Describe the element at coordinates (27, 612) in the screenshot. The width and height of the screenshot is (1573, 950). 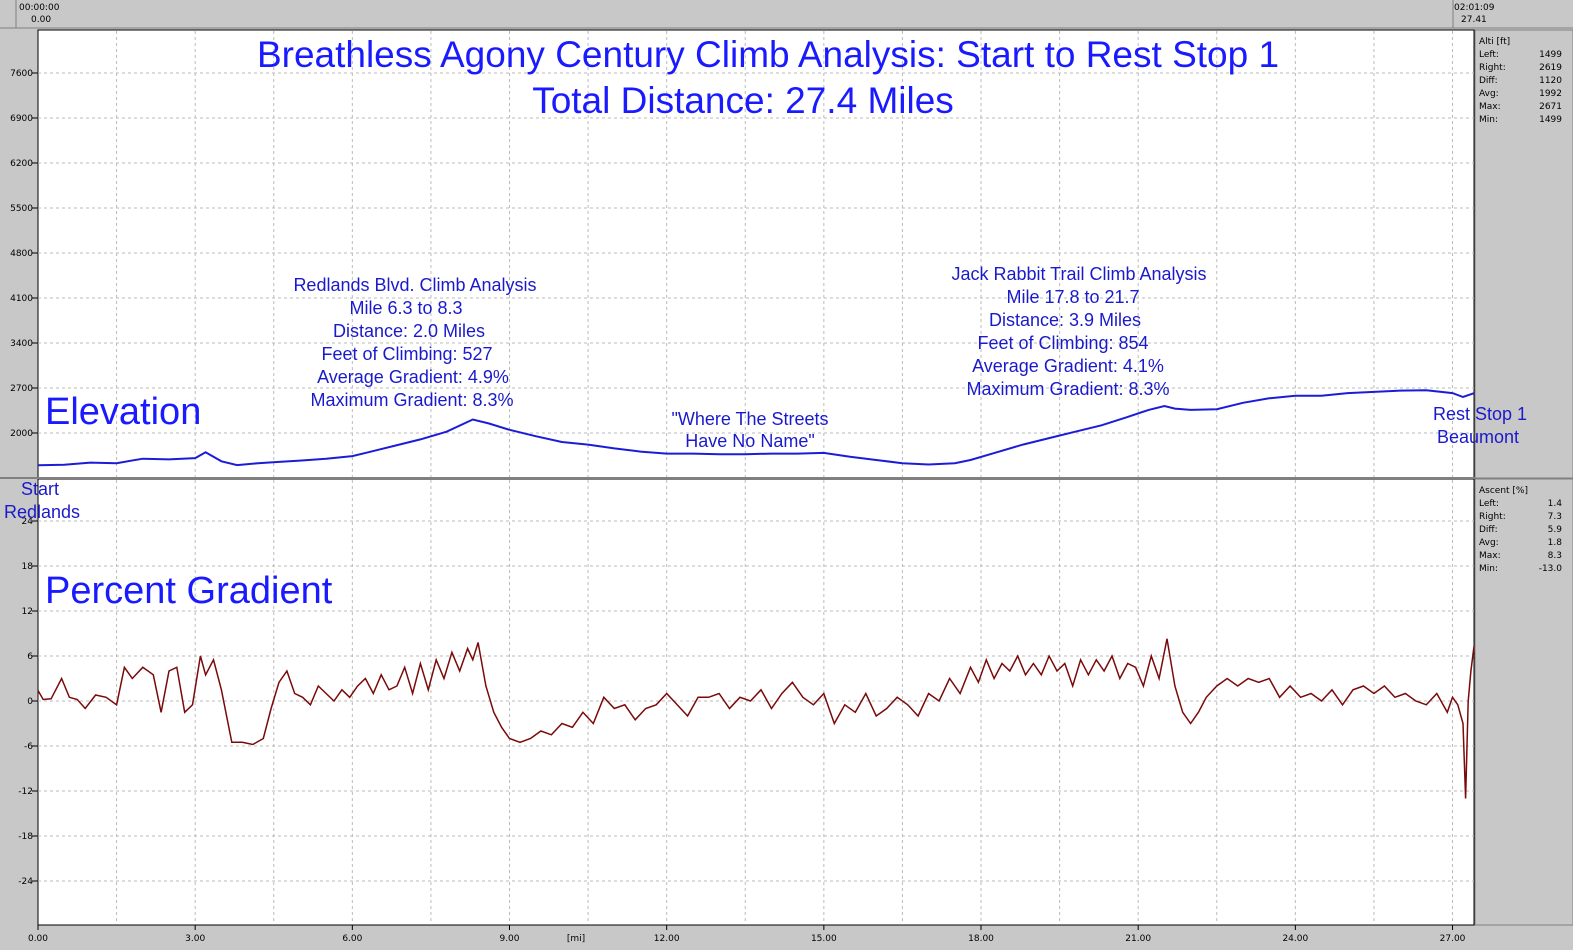
I see `gradient-y-tick-label: 12` at that location.